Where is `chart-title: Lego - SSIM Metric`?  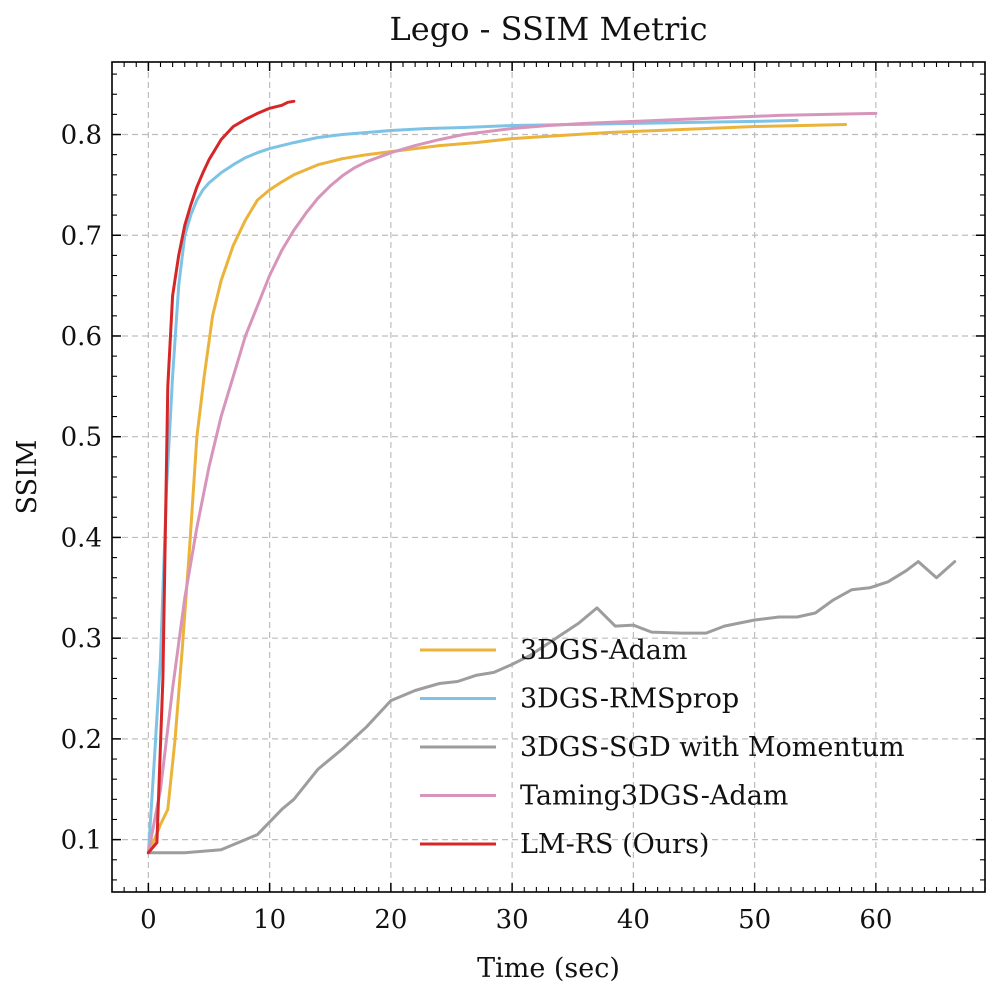 chart-title: Lego - SSIM Metric is located at coordinates (549, 29).